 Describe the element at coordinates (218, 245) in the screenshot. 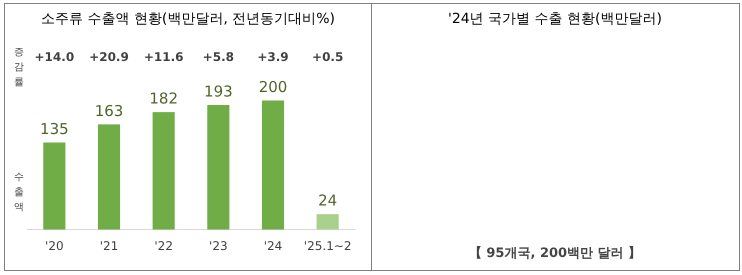

I see `x-tick-label: '23` at that location.